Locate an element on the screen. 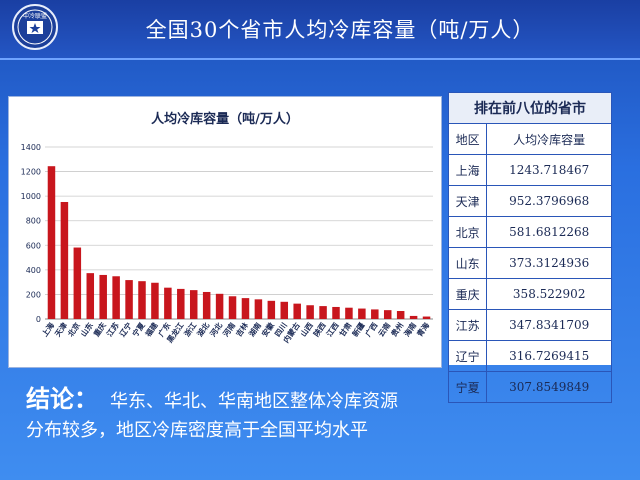  table-row: 宁夏 307.8549849 is located at coordinates (529, 387).